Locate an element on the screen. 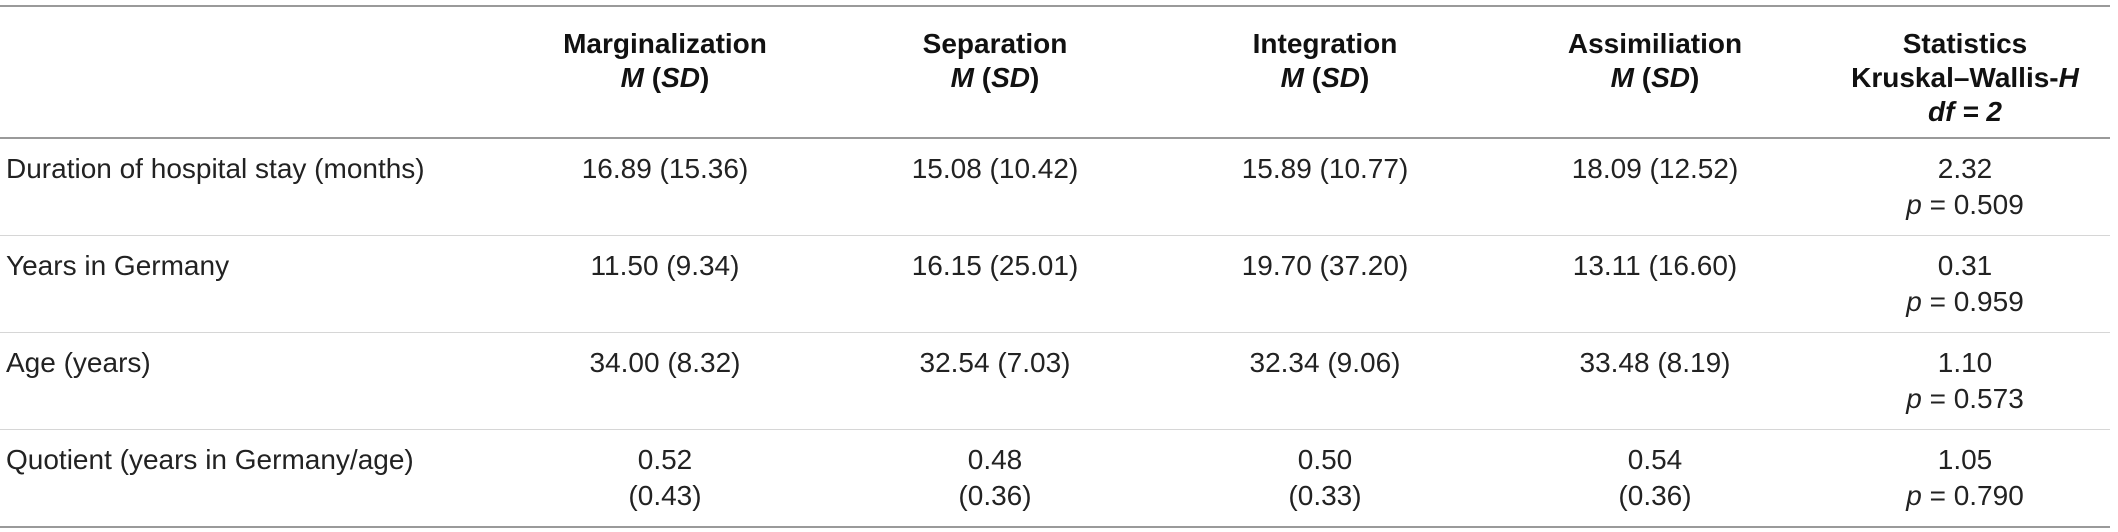 This screenshot has width=2118, height=532. cell-marginalization: 16.89 (15.36) is located at coordinates (665, 187).